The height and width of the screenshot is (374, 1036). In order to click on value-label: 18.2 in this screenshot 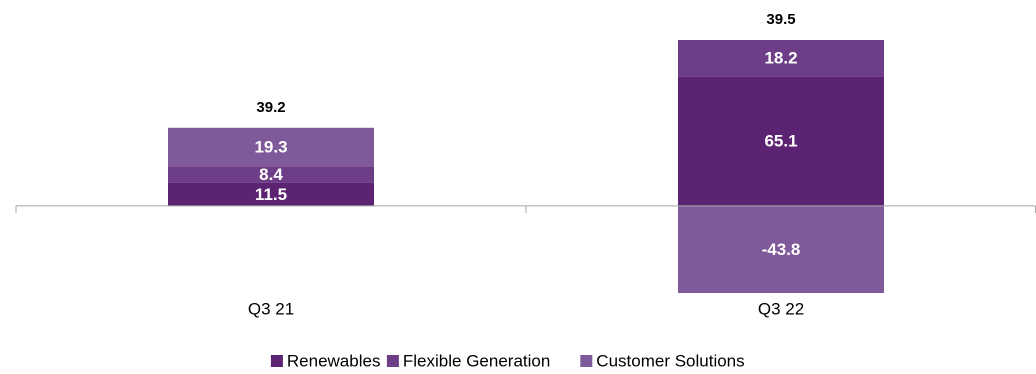, I will do `click(780, 58)`.